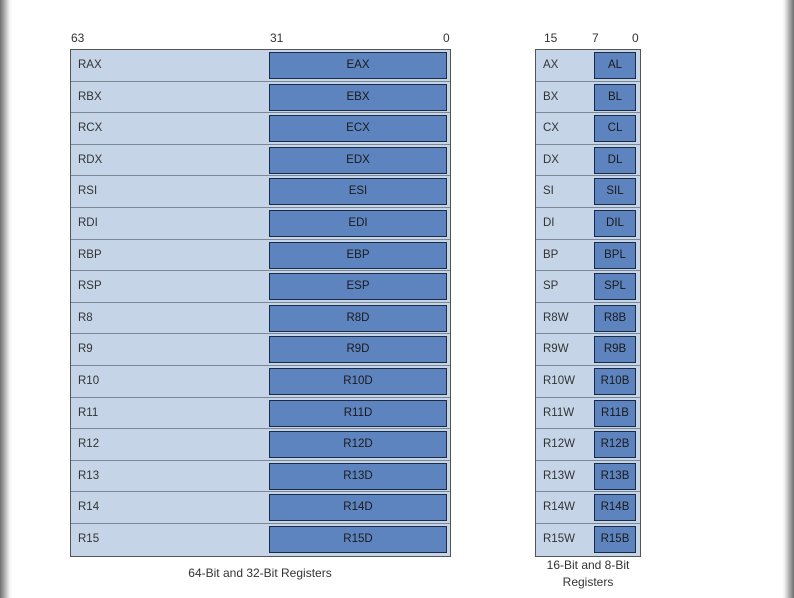 The height and width of the screenshot is (598, 794). I want to click on caption-16-8-line1: 16-Bit and 8-Bit, so click(588, 565).